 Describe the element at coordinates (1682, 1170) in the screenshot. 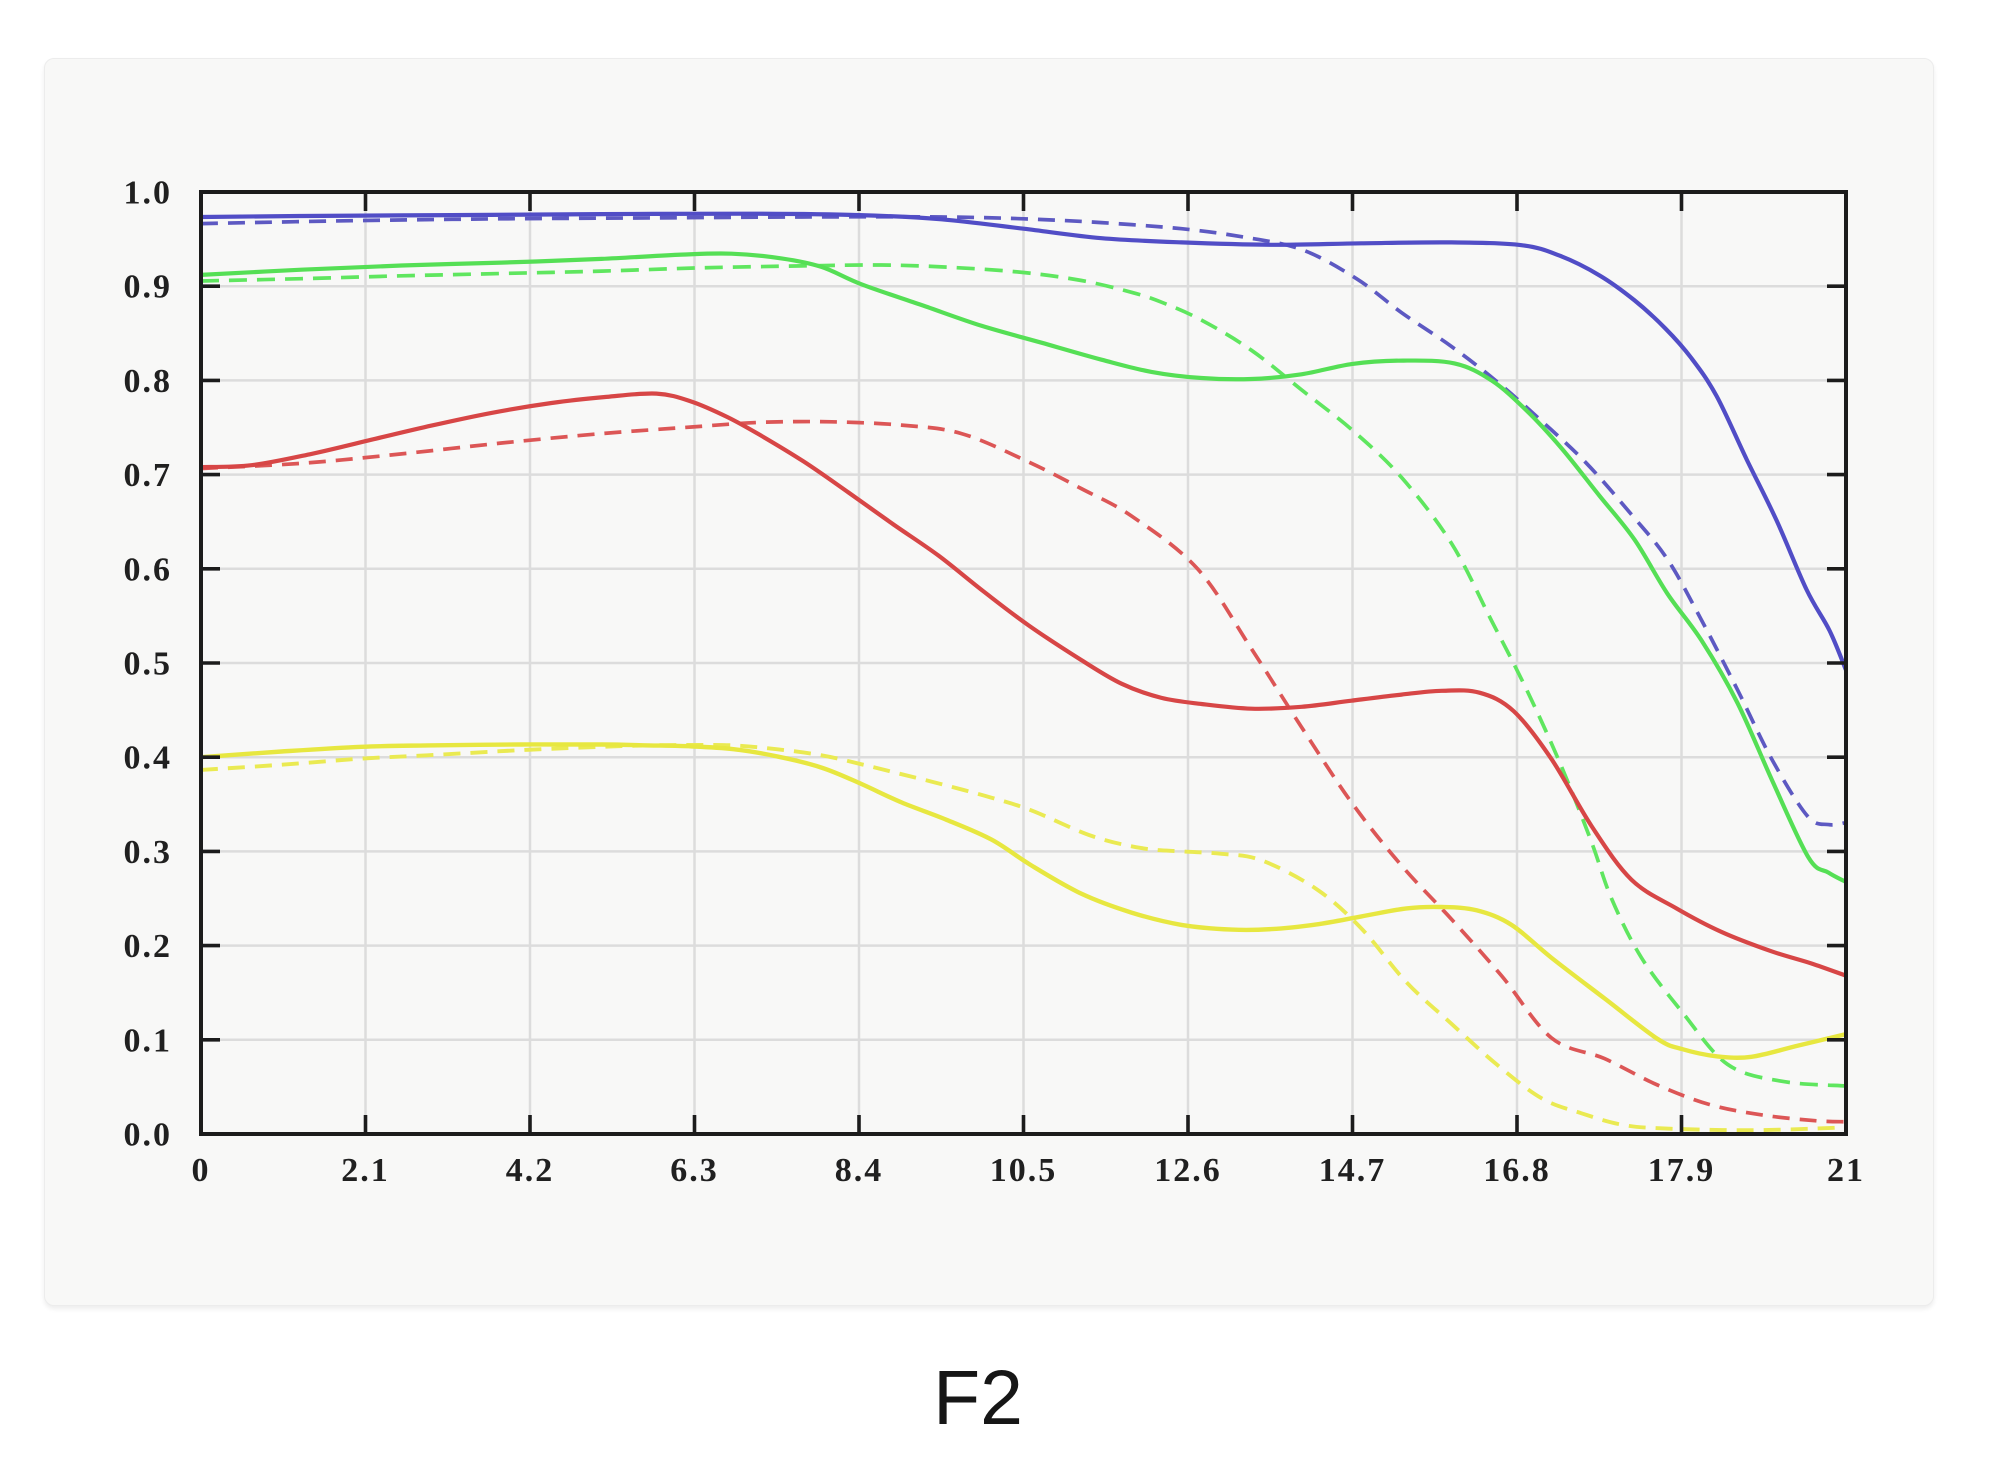

I see `svg-text: 17.9` at that location.